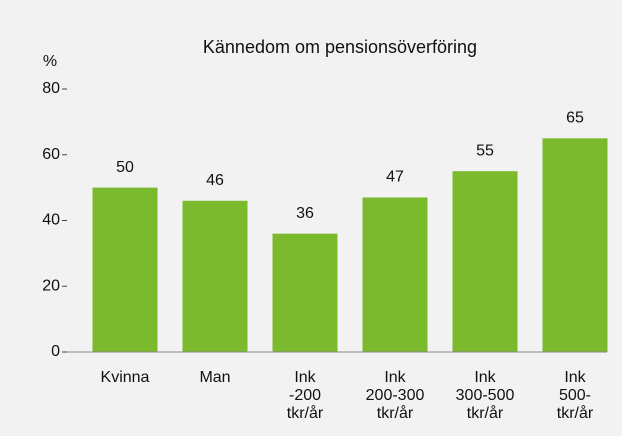 The width and height of the screenshot is (622, 436). Describe the element at coordinates (50, 61) in the screenshot. I see `y-axis-label: %` at that location.